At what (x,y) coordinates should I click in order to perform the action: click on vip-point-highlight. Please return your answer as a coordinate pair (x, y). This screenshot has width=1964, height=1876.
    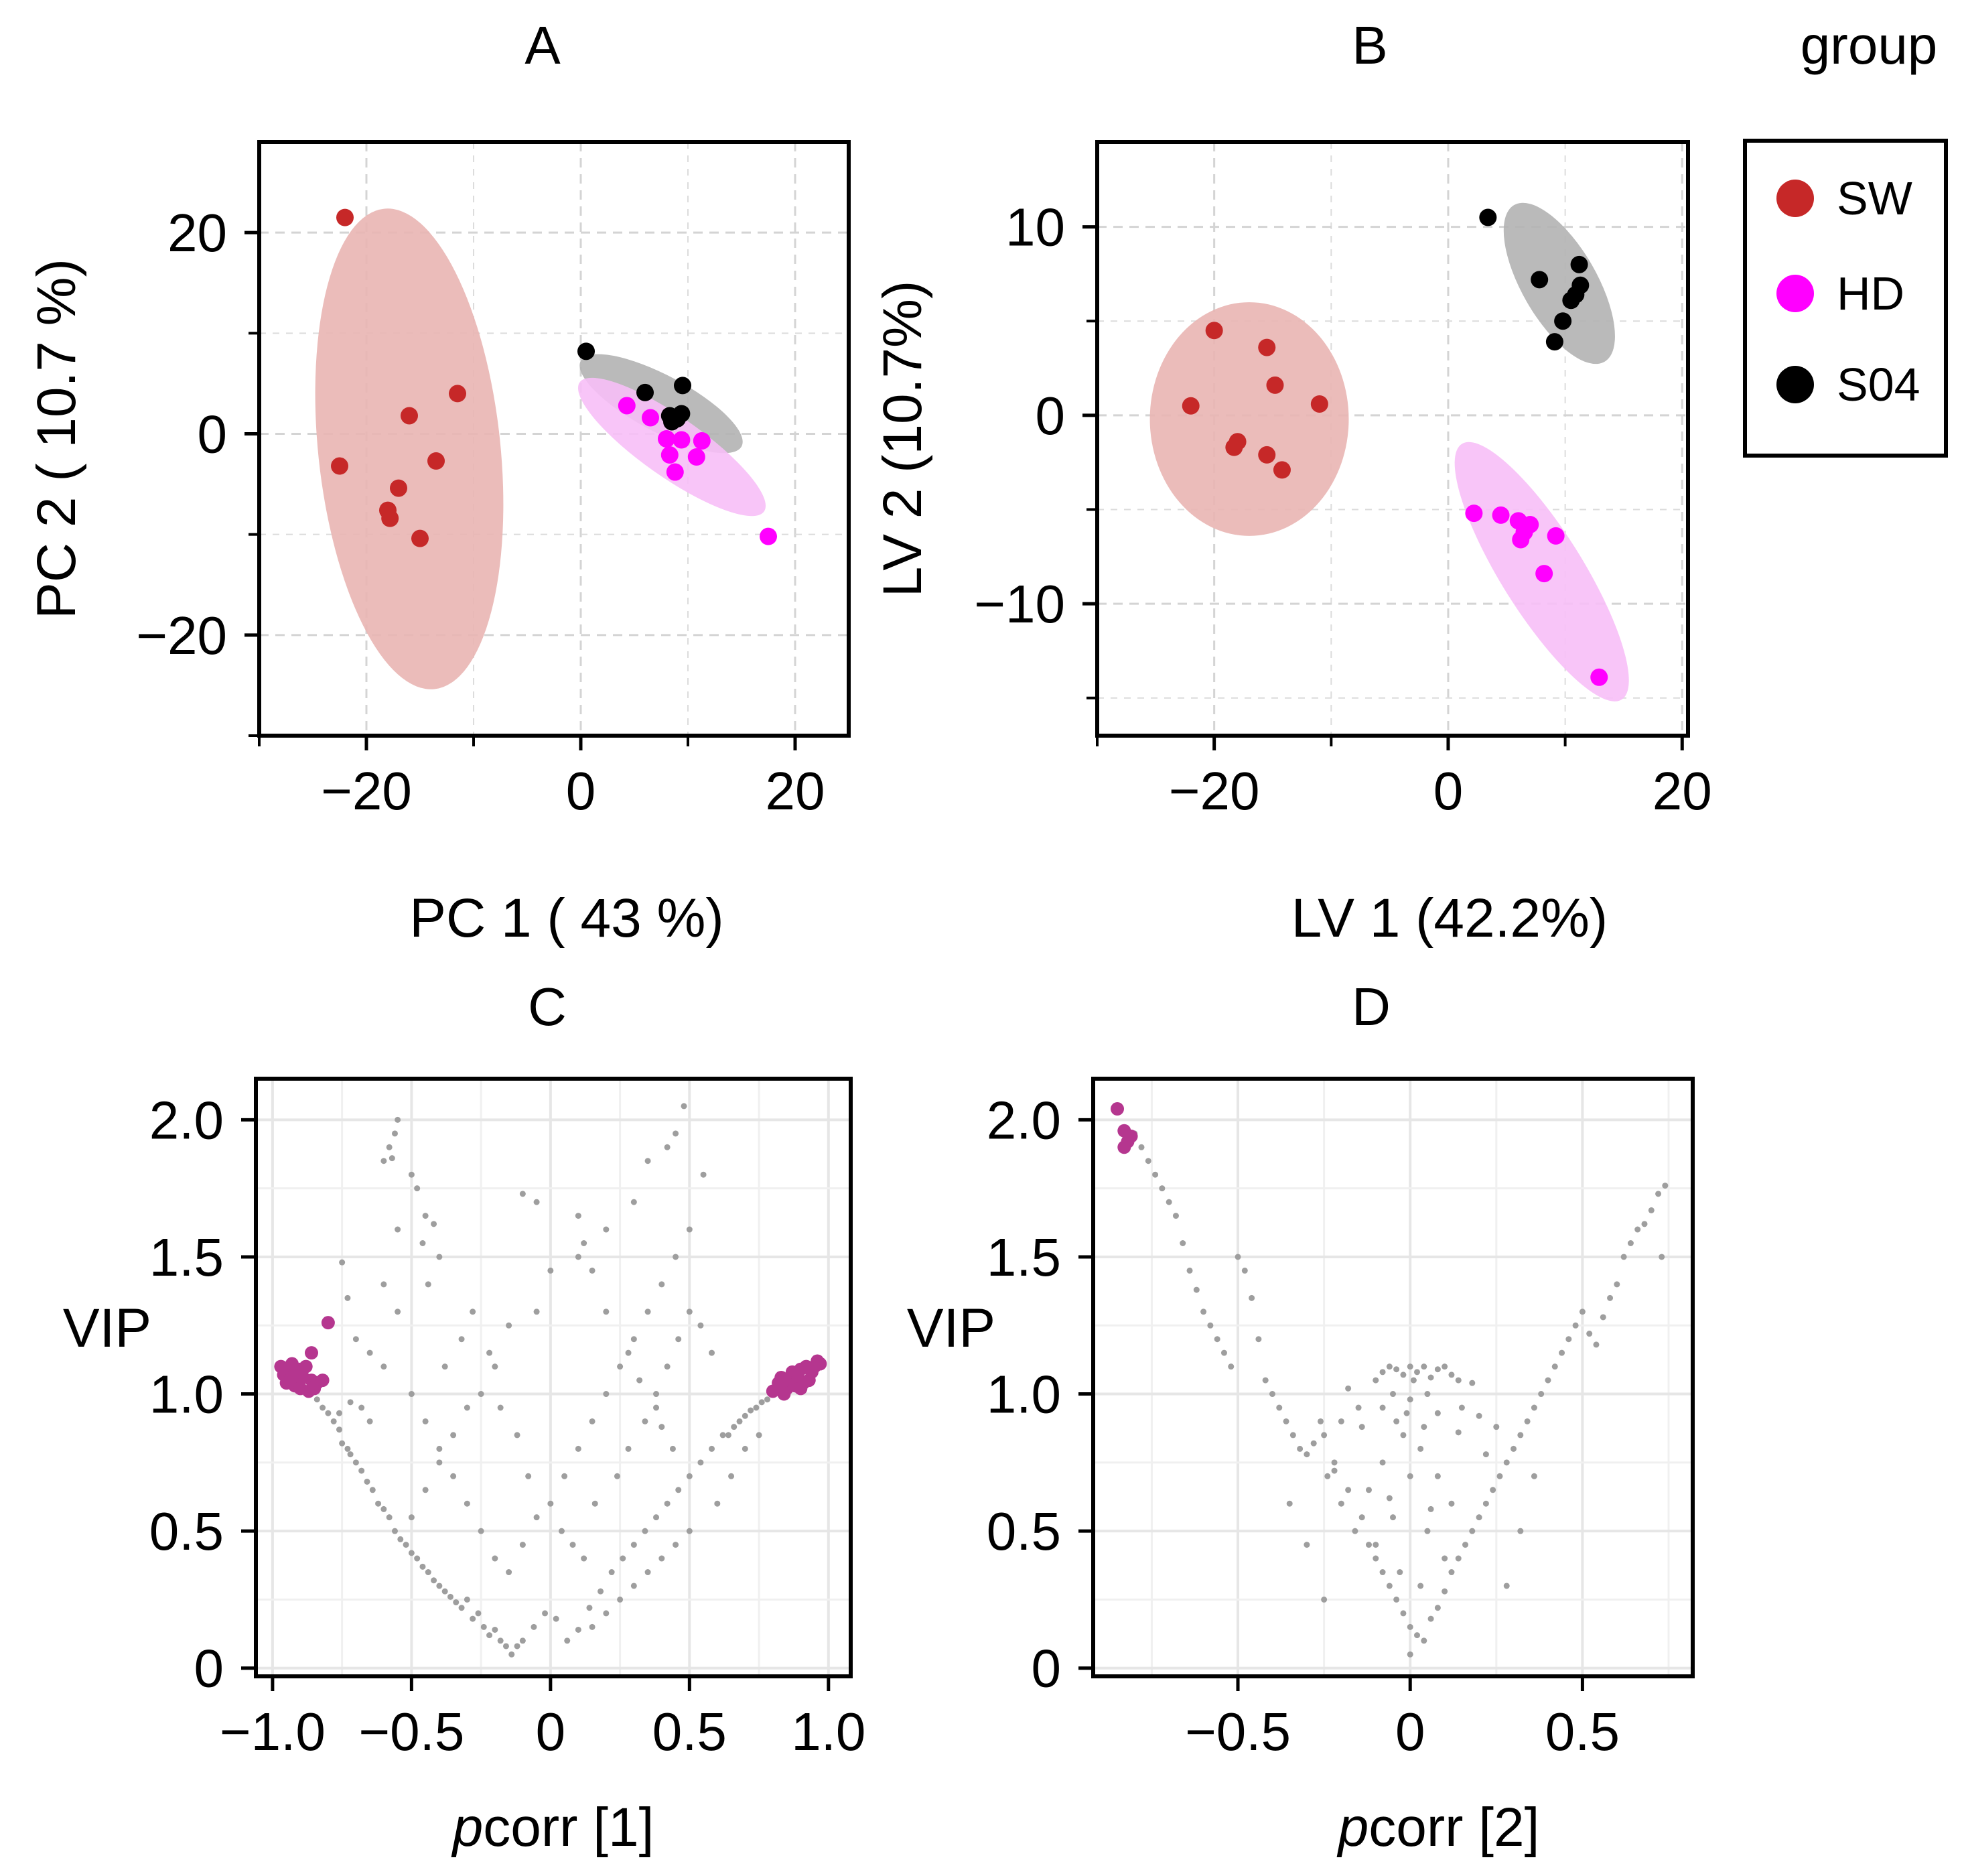
    Looking at the image, I should click on (801, 1389).